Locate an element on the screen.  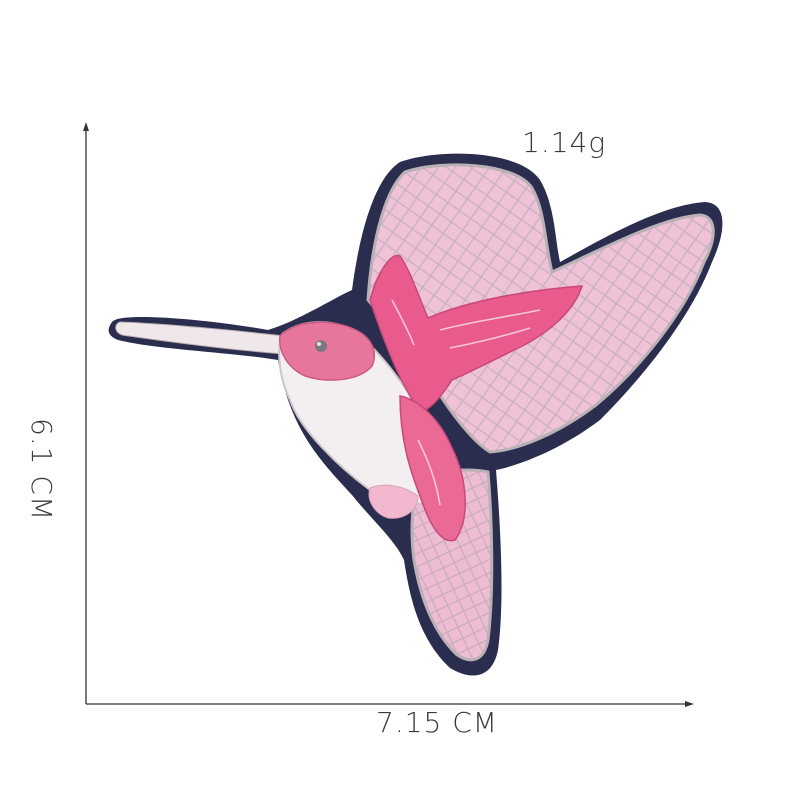
weight-label: 1.14g is located at coordinates (564, 142).